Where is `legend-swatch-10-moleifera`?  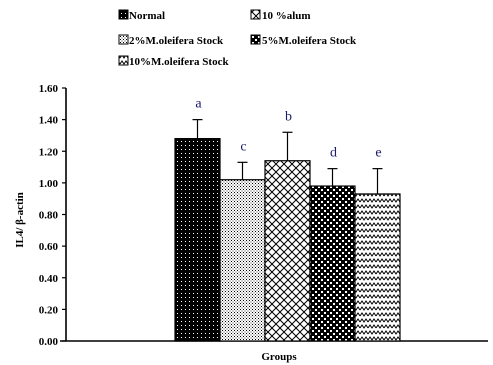 legend-swatch-10-moleifera is located at coordinates (123, 60).